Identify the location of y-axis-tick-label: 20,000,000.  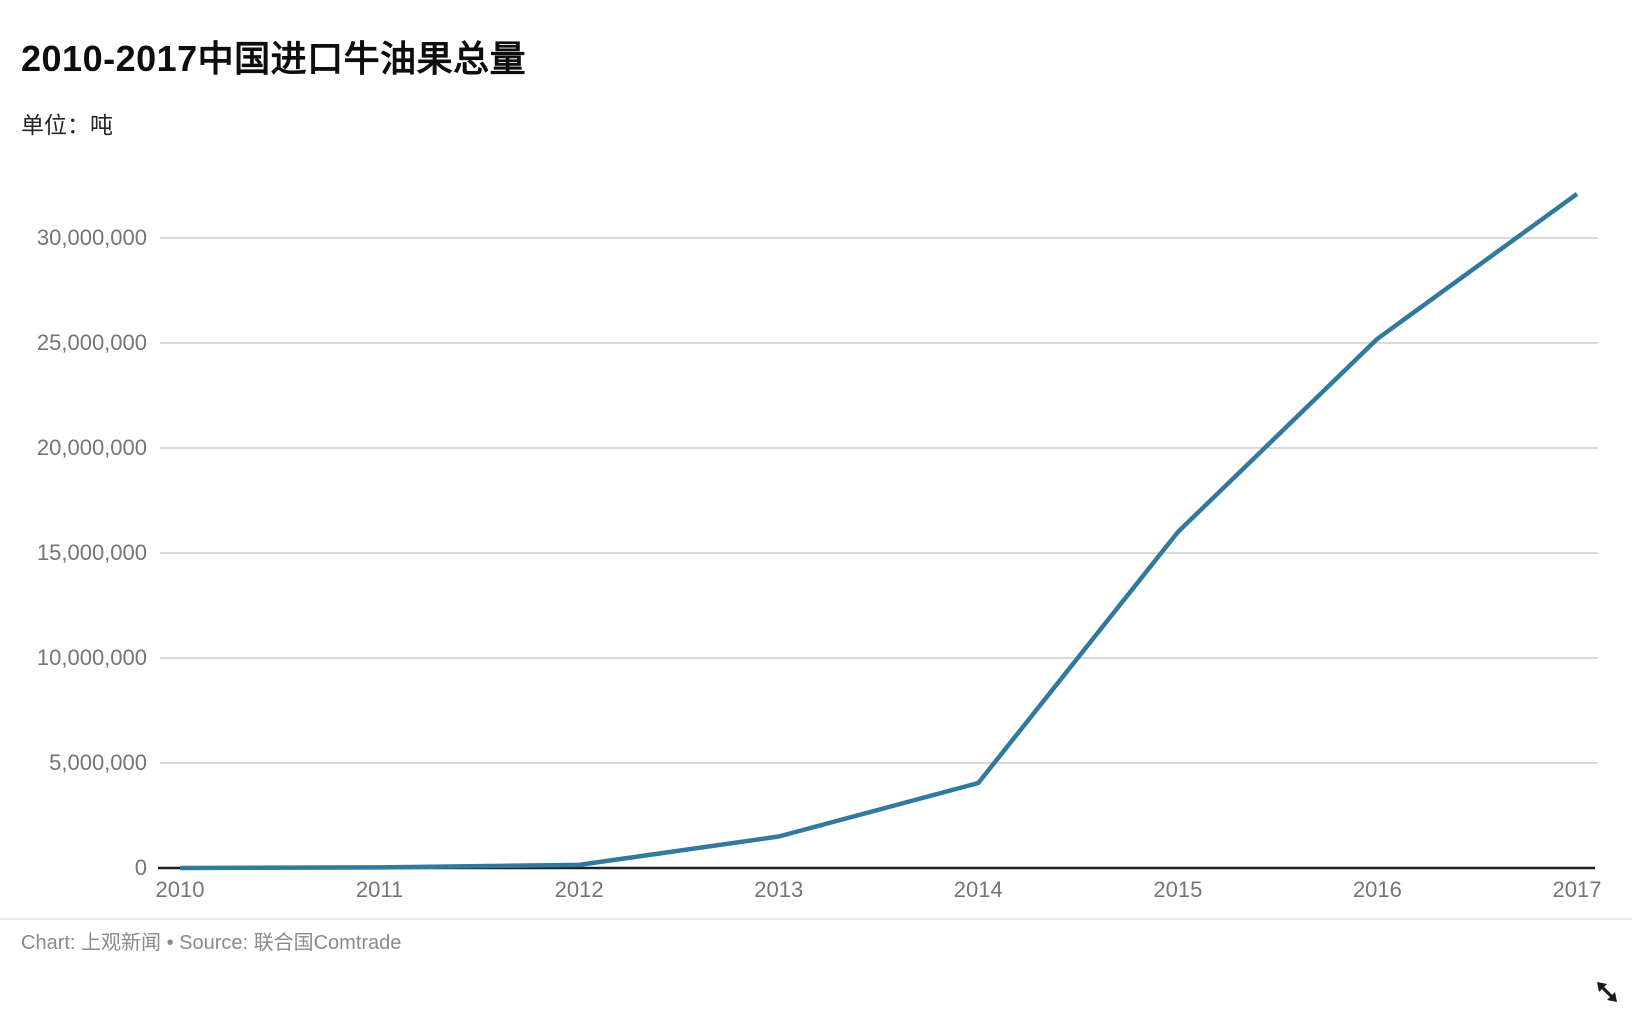
(92, 447).